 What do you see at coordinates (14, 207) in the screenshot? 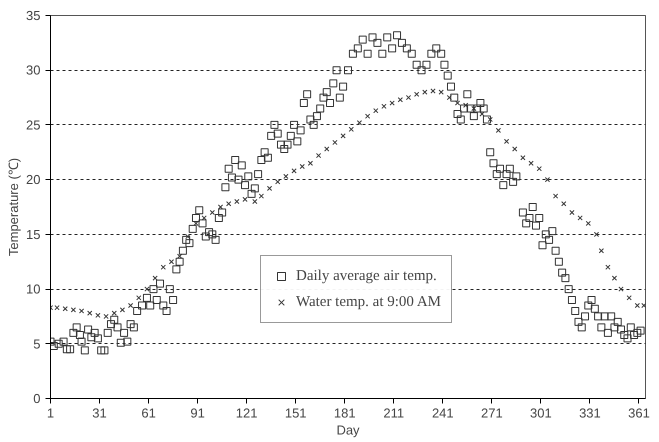
I see `y-axis-title: Temperature (℃)` at bounding box center [14, 207].